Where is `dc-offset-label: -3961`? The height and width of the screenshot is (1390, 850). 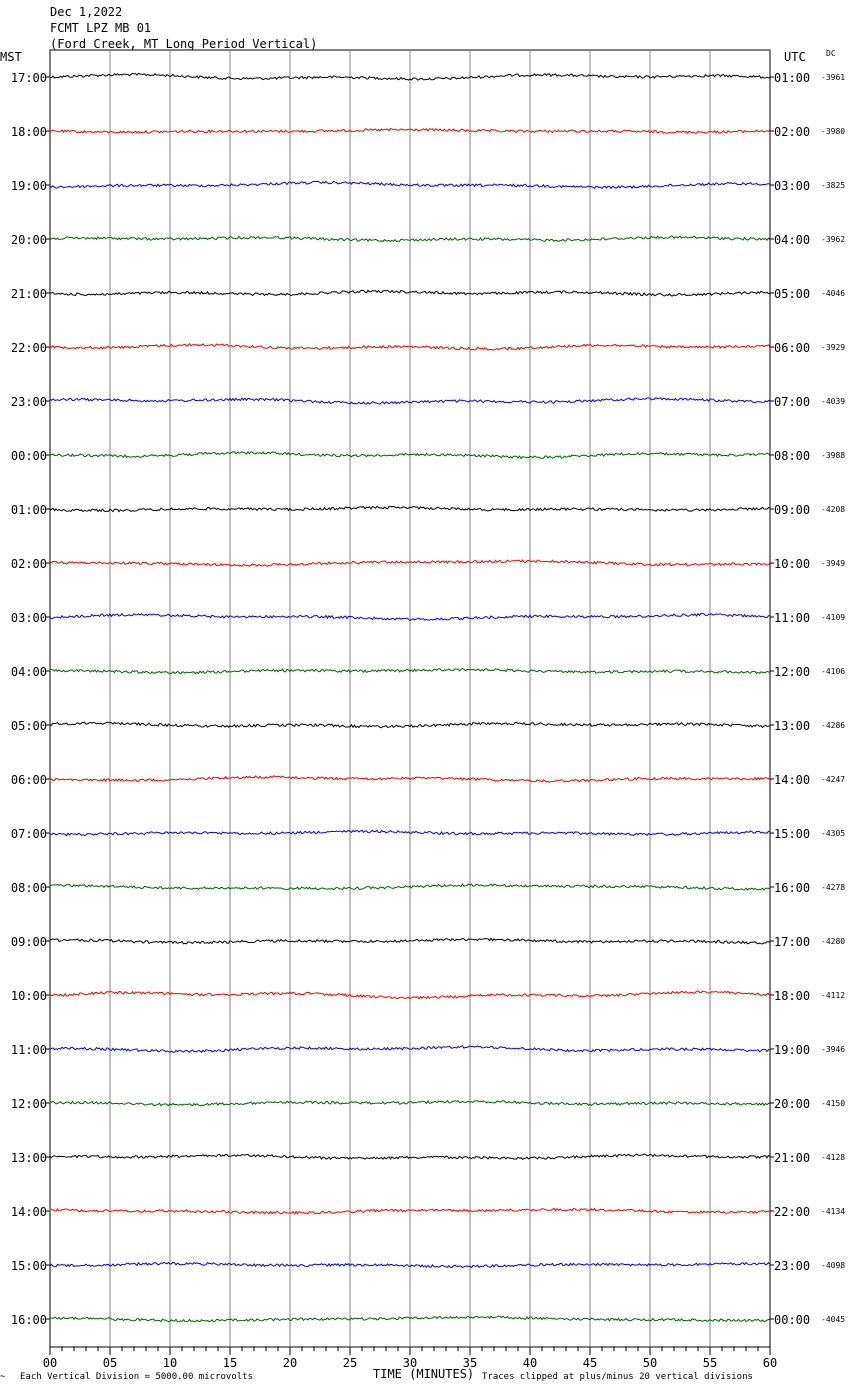 dc-offset-label: -3961 is located at coordinates (833, 77).